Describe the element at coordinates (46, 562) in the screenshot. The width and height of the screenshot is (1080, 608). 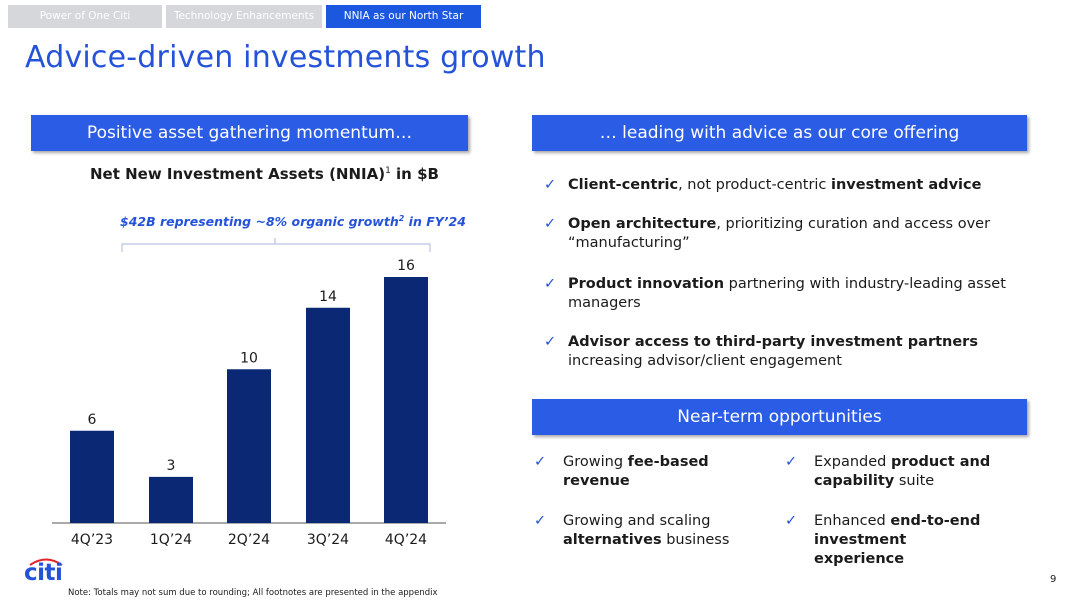
I see `citi-logo-arc` at that location.